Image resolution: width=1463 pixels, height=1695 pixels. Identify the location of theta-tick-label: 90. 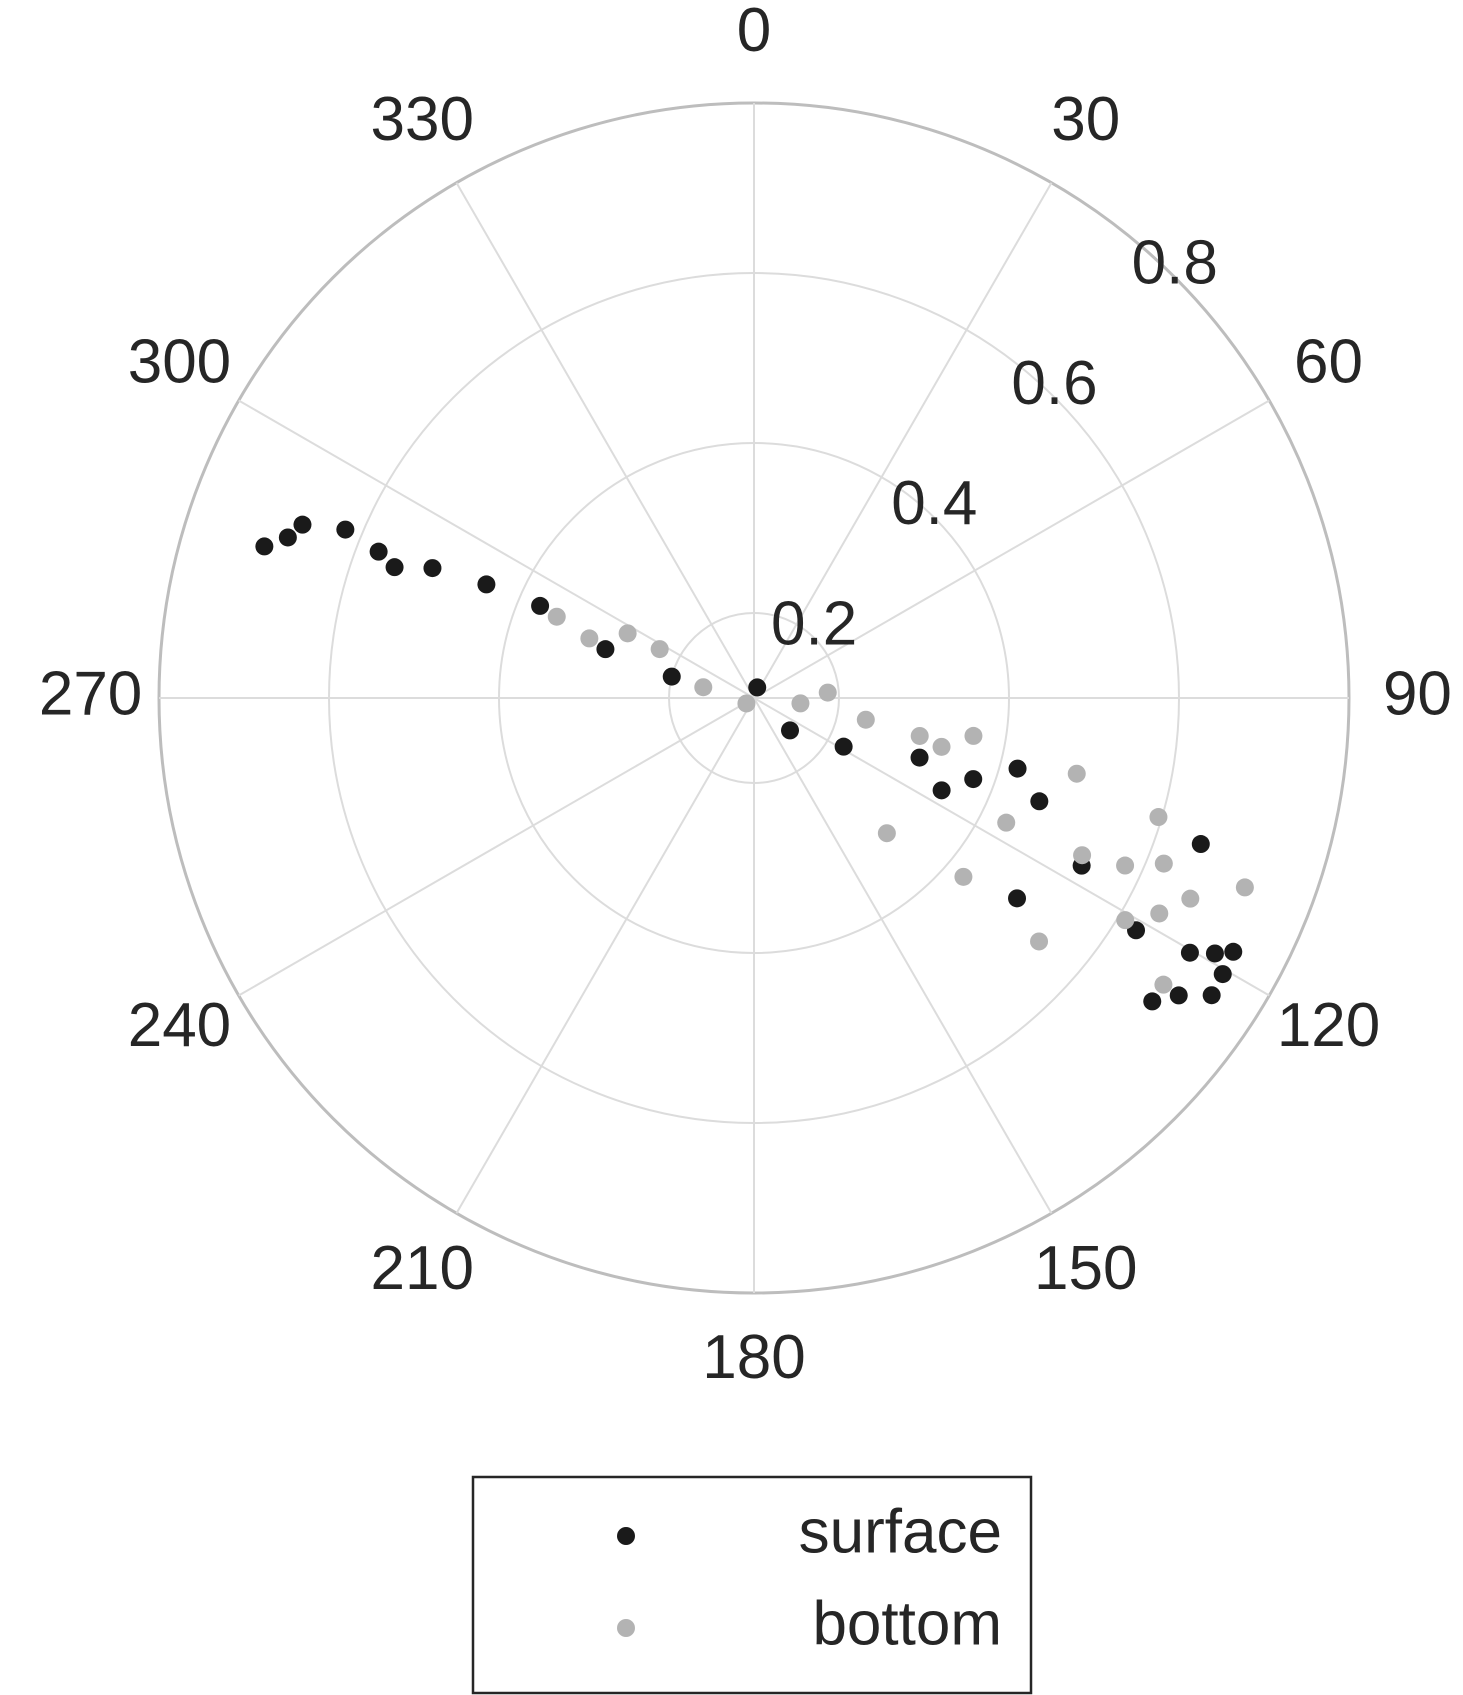
(1417, 693).